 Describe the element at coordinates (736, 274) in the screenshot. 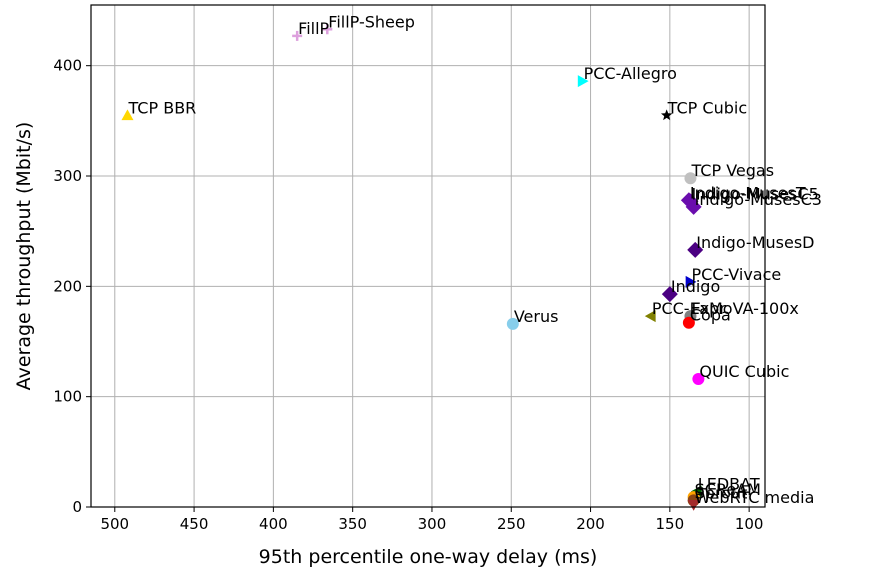

I see `point-label: PCC-Vivace` at that location.